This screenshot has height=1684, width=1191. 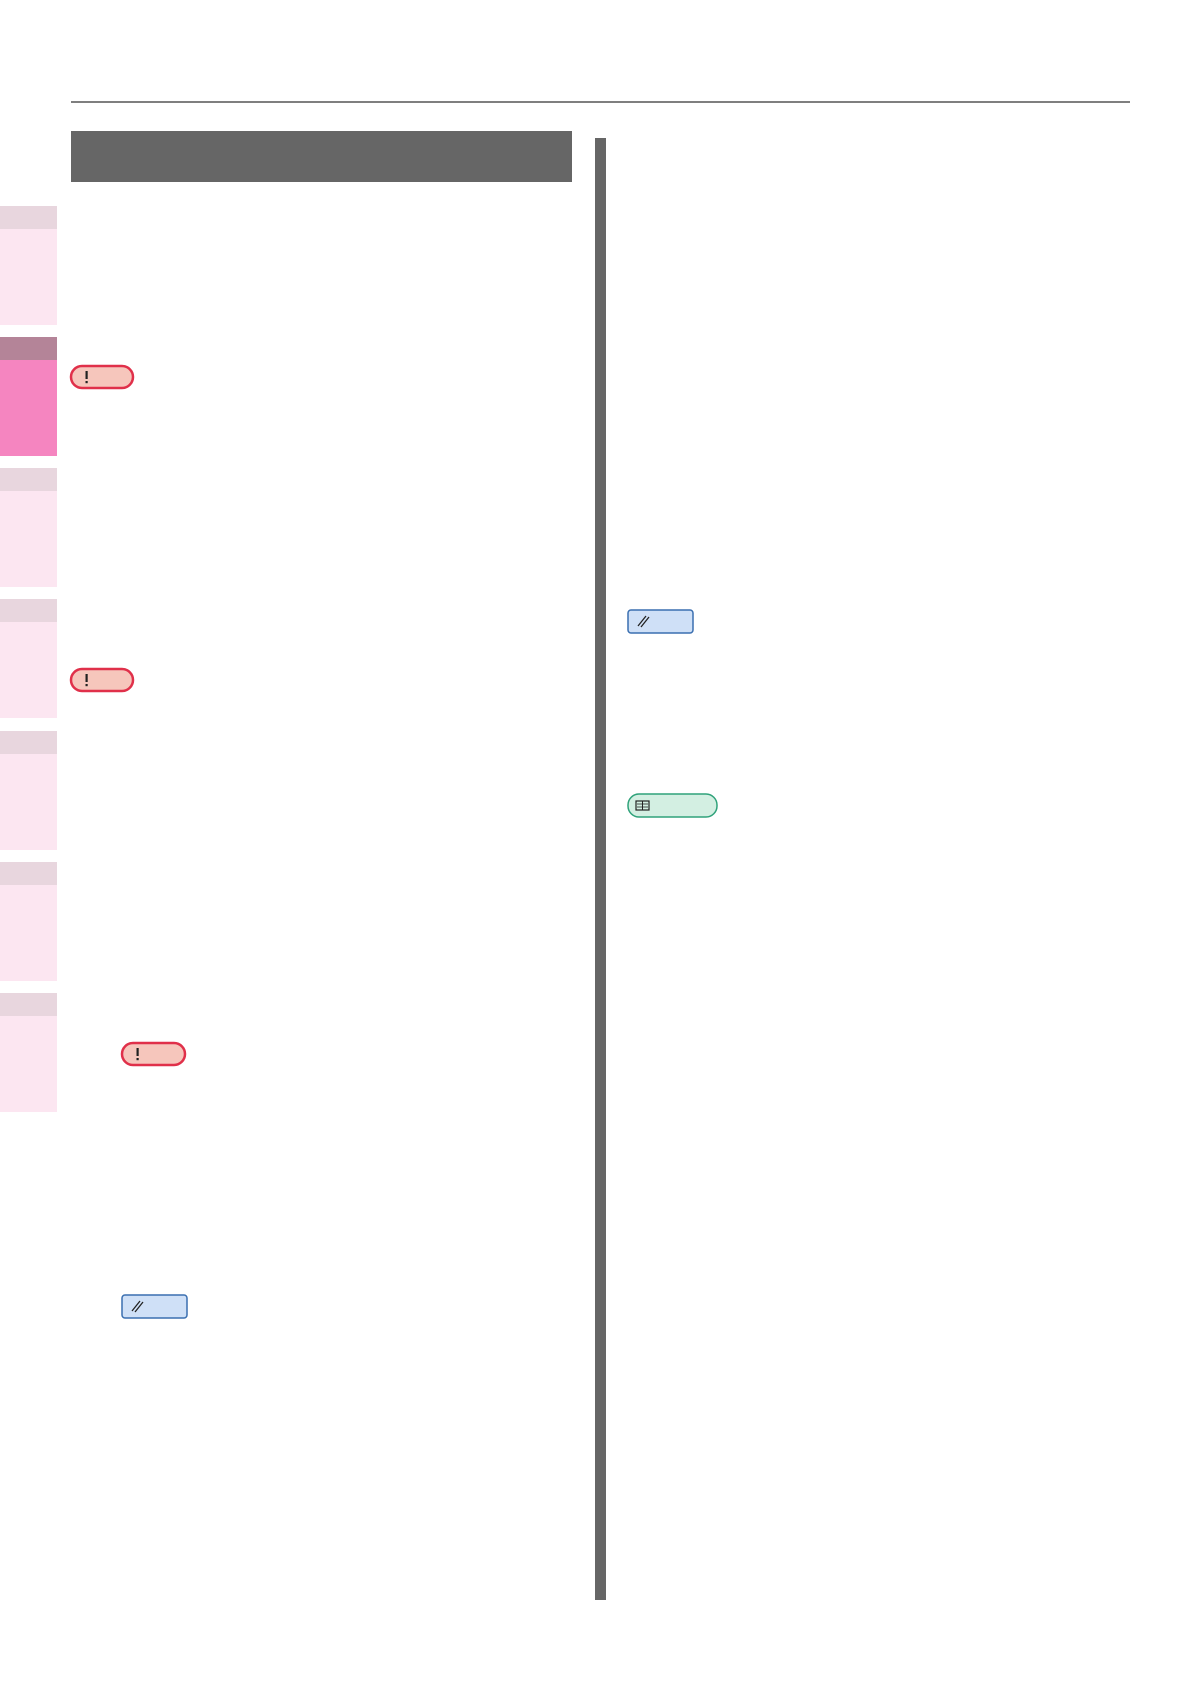 I want to click on tab-header-active, so click(x=28, y=348).